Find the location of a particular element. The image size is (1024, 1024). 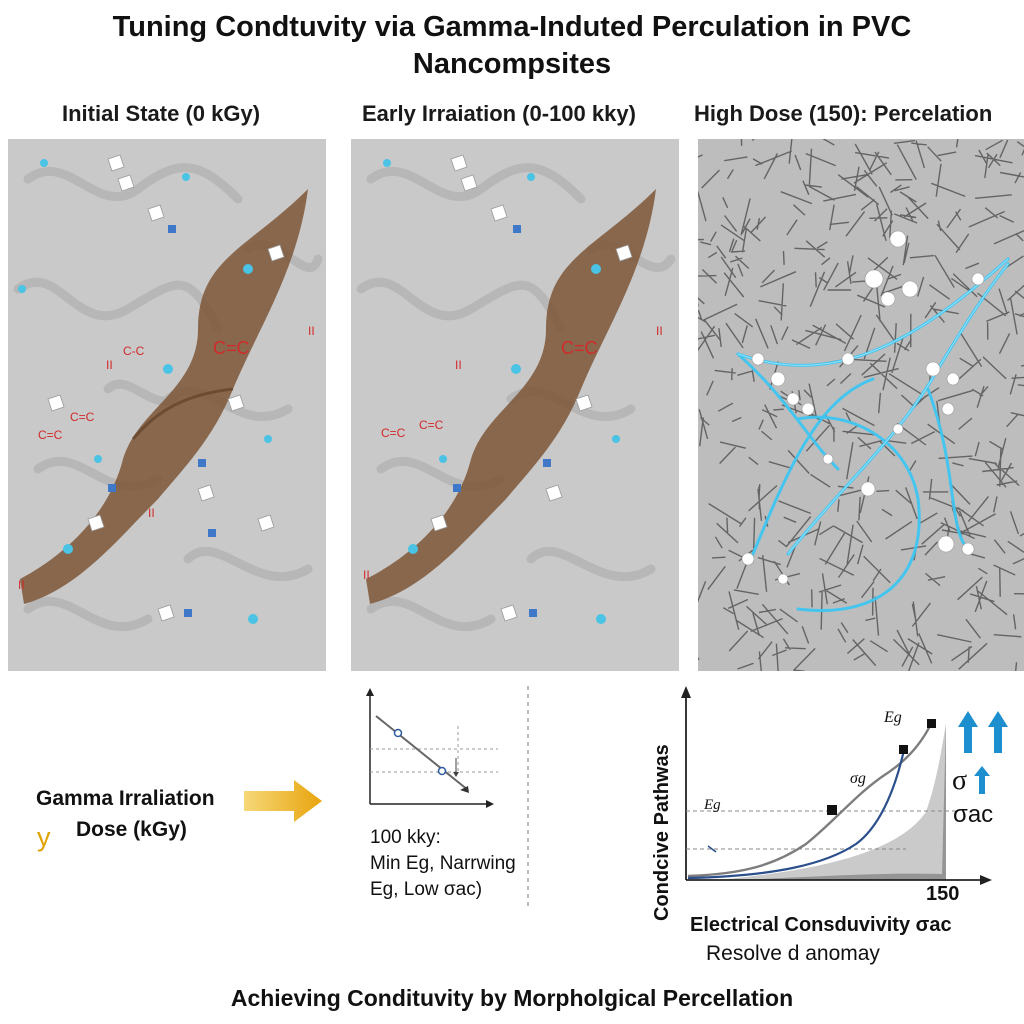

panel-1-heading: Initial State (0 kGy) is located at coordinates (161, 113).